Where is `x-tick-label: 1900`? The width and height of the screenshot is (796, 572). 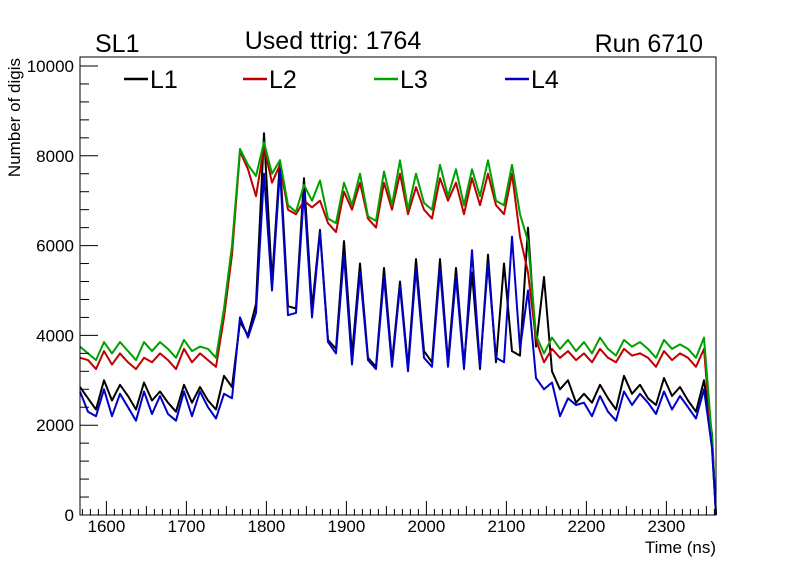
x-tick-label: 1900 is located at coordinates (346, 526).